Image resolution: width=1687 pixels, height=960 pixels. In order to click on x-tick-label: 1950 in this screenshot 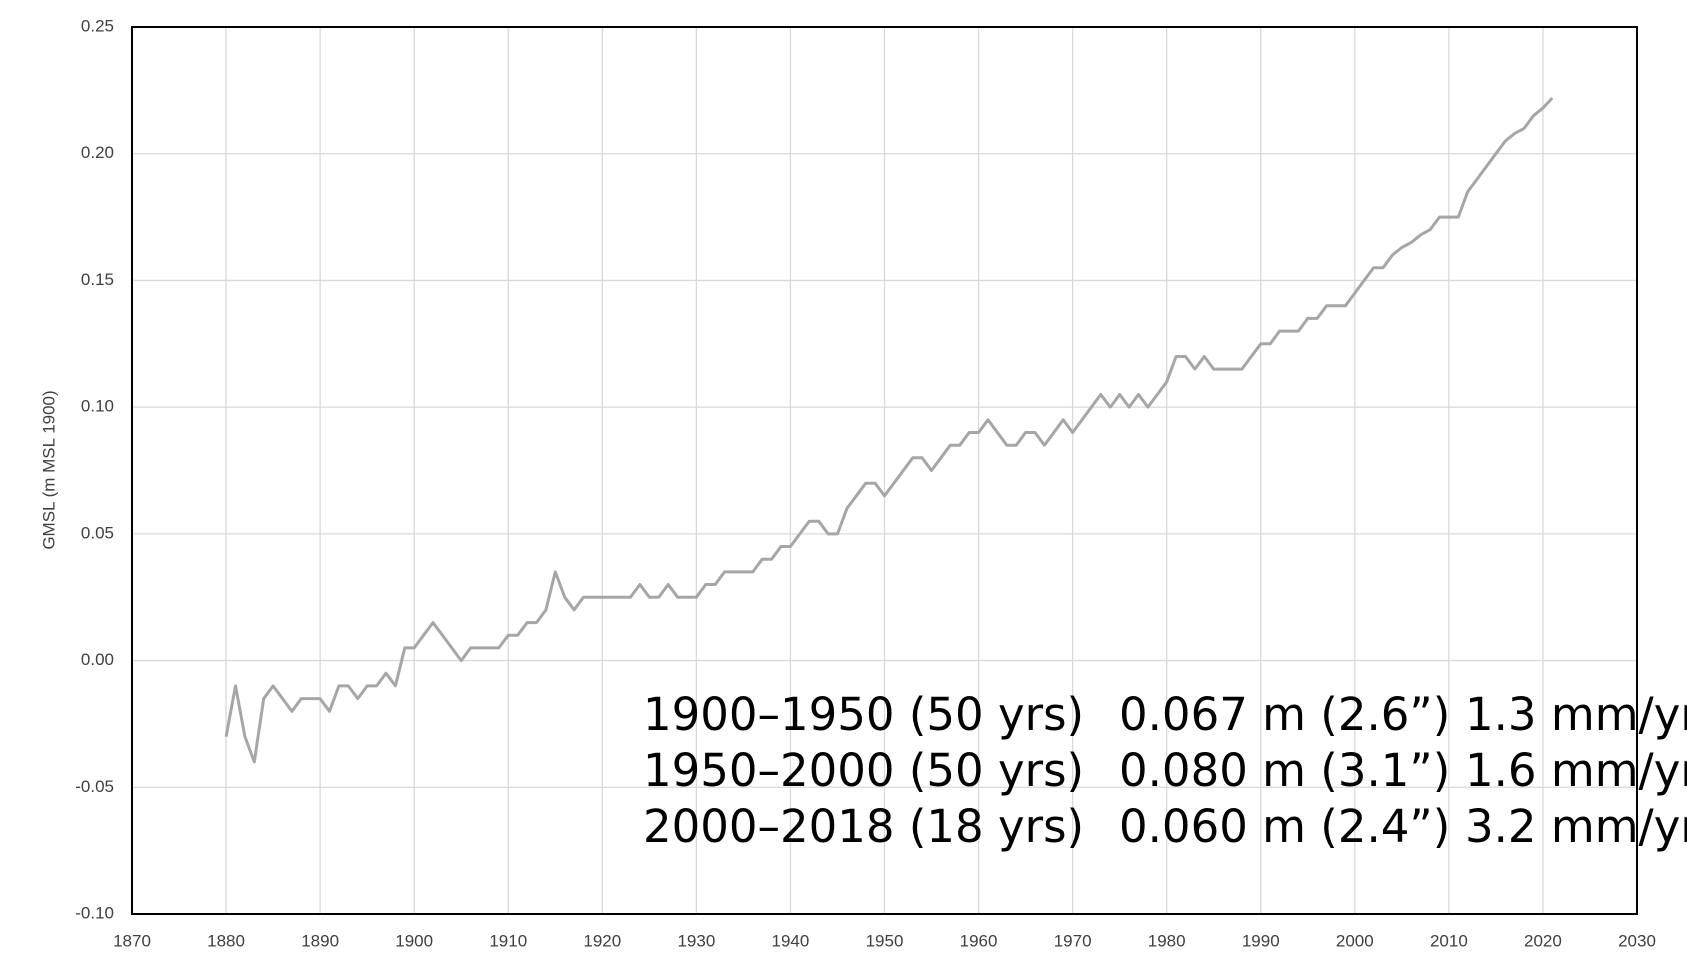, I will do `click(885, 940)`.